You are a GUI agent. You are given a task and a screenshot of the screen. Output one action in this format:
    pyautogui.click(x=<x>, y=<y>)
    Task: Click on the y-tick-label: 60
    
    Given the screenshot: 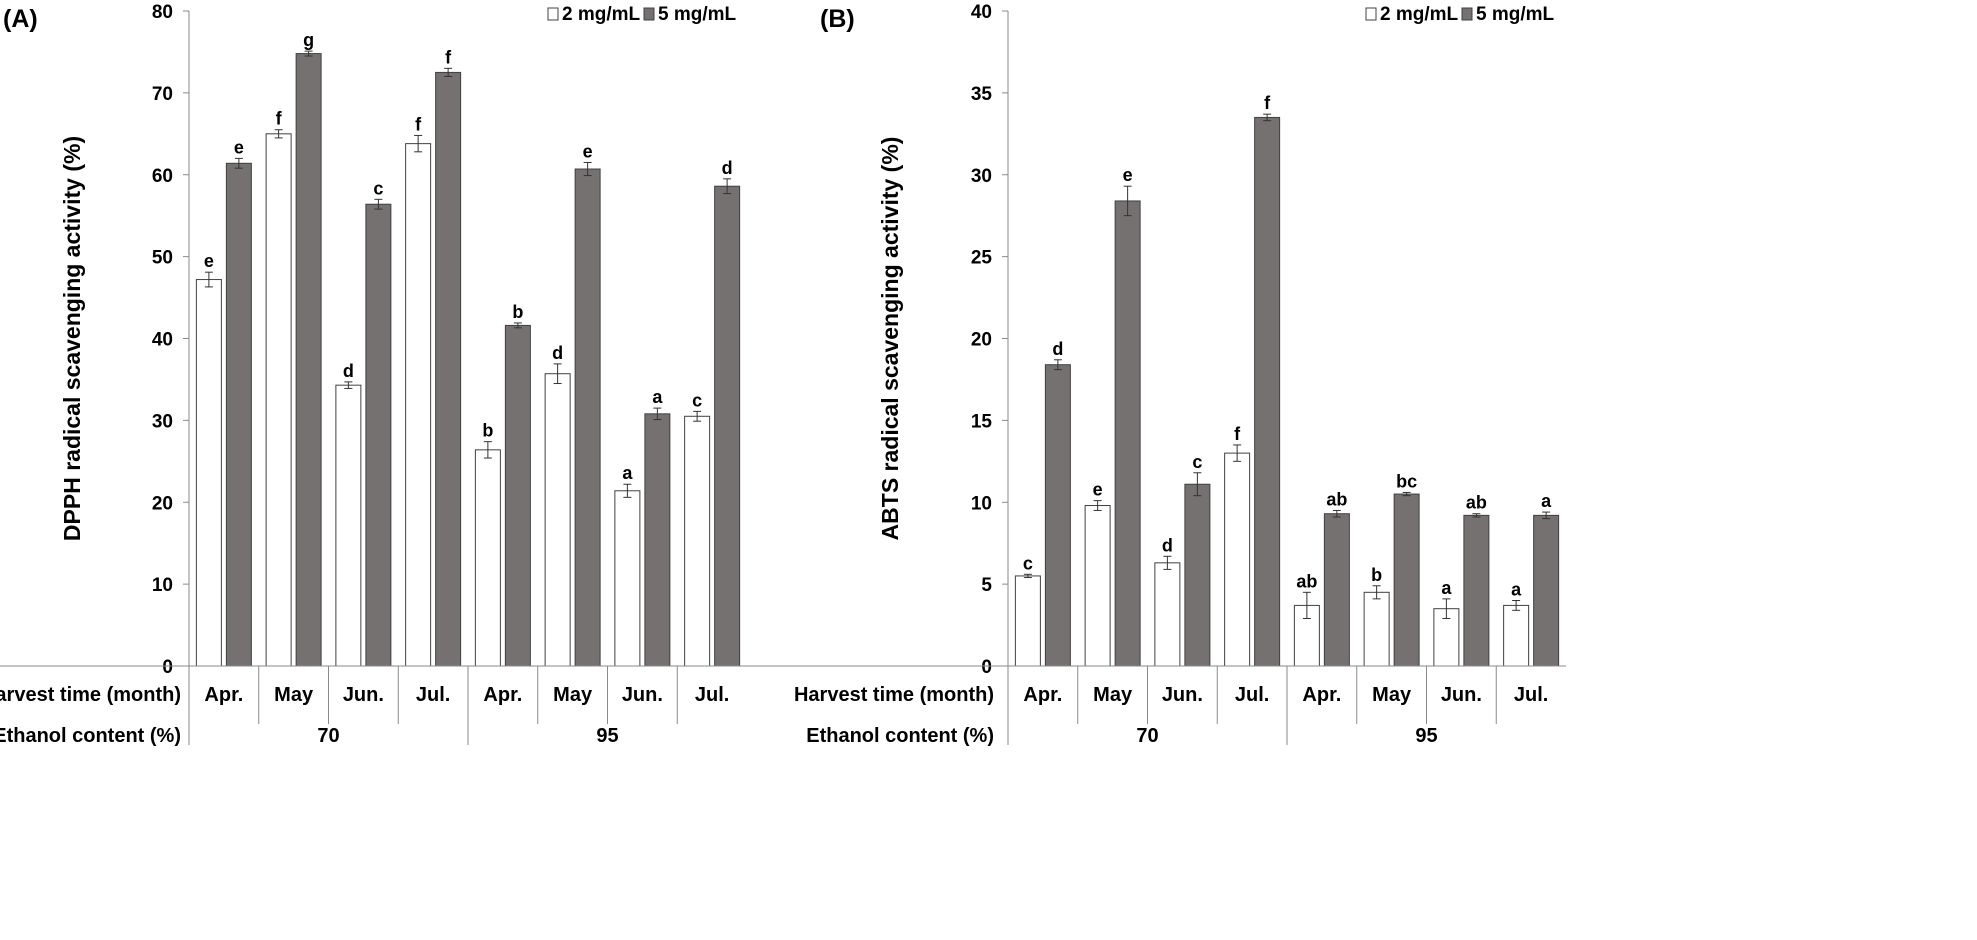 What is the action you would take?
    pyautogui.click(x=162, y=176)
    